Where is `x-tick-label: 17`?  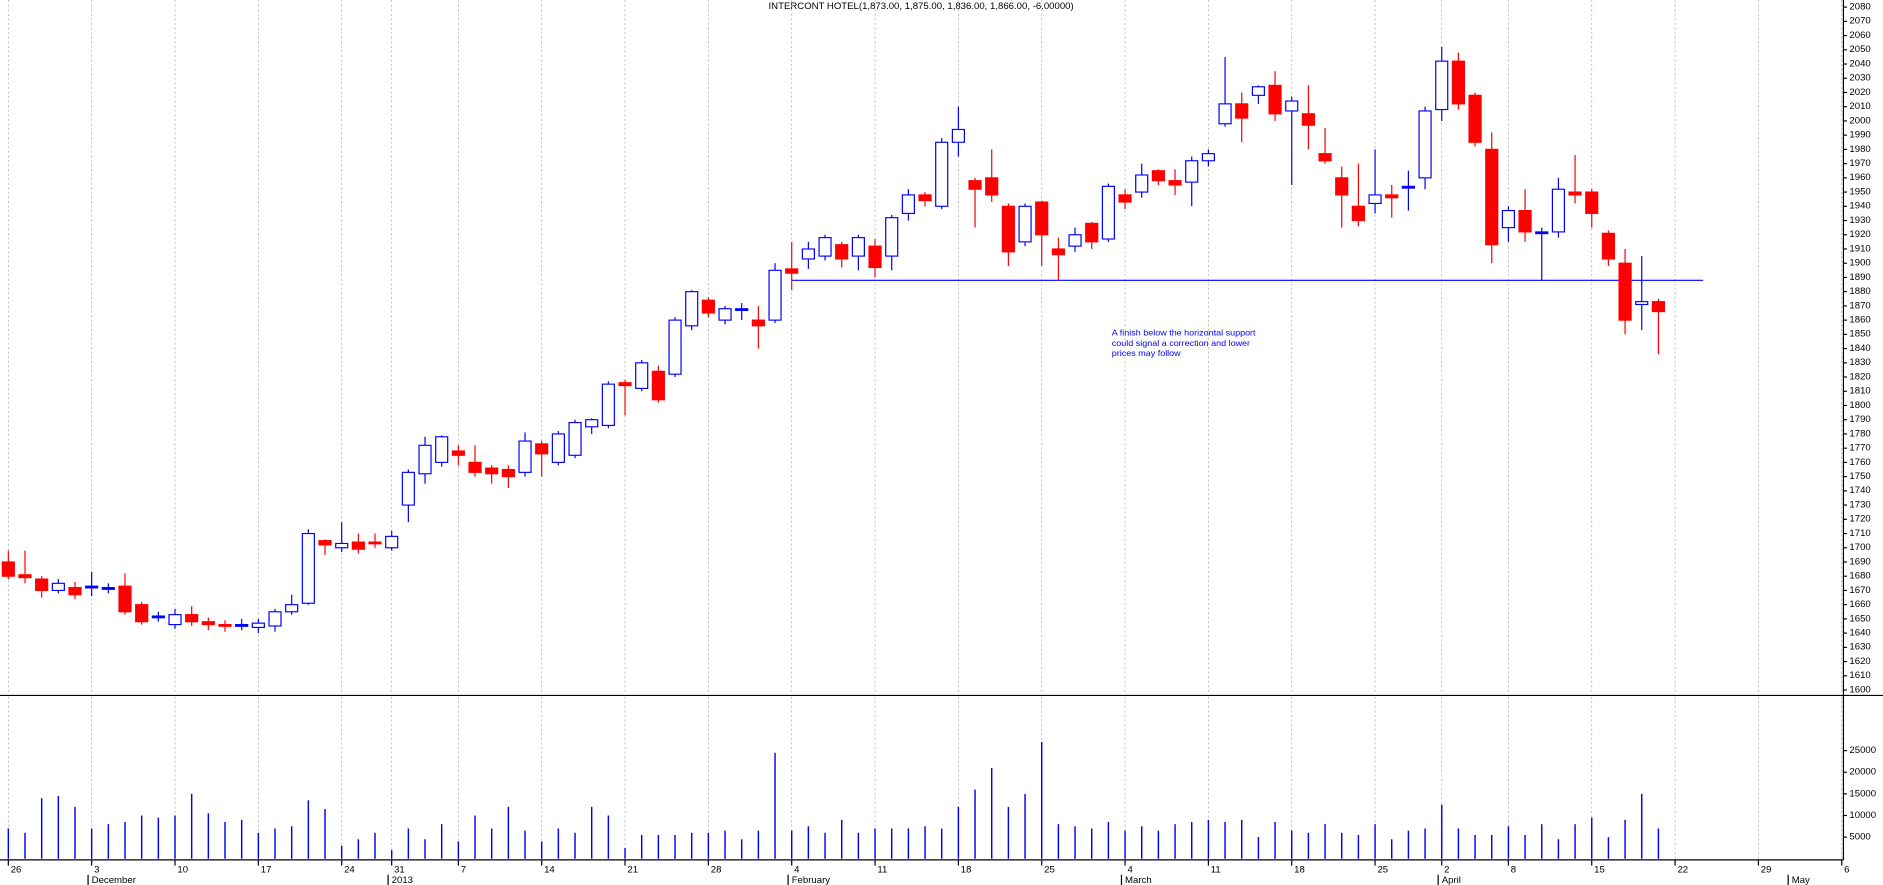
x-tick-label: 17 is located at coordinates (266, 870).